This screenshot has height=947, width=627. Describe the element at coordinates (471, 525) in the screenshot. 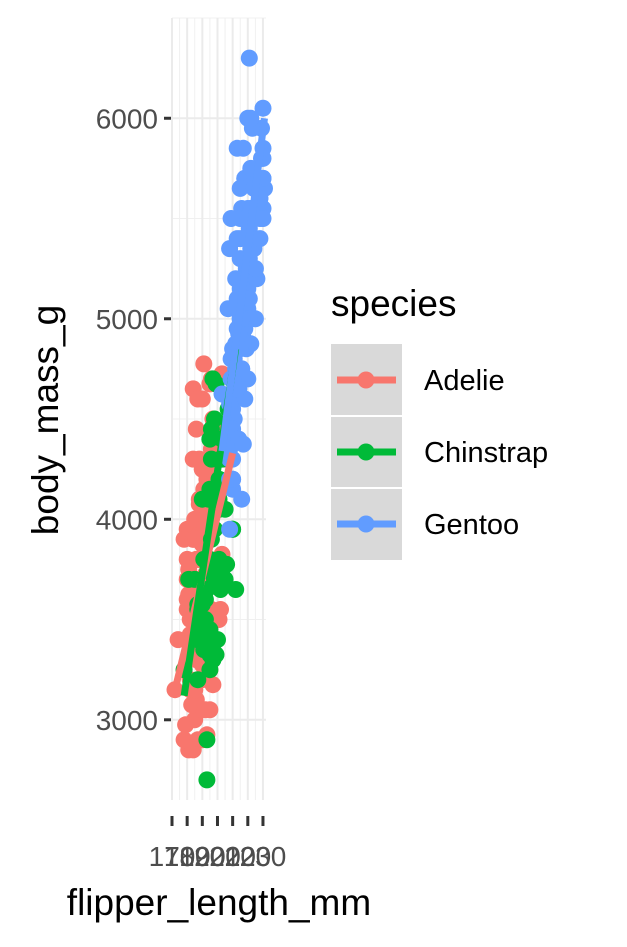

I see `legend-label-gentoo: Gentoo` at that location.